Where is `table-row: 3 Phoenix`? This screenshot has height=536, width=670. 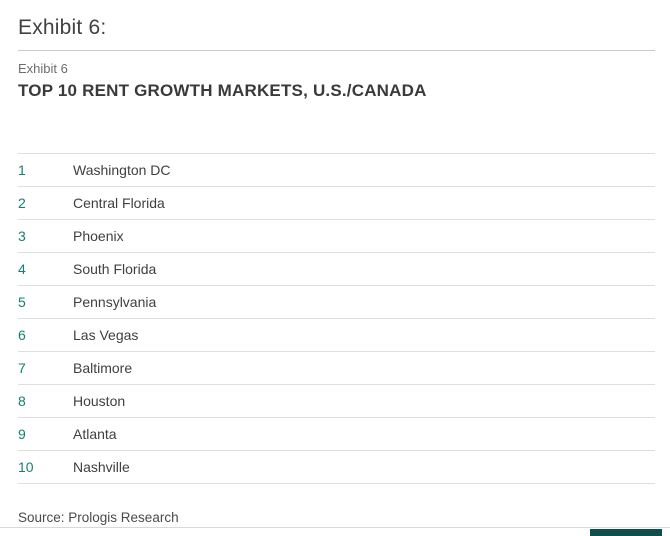
table-row: 3 Phoenix is located at coordinates (336, 236).